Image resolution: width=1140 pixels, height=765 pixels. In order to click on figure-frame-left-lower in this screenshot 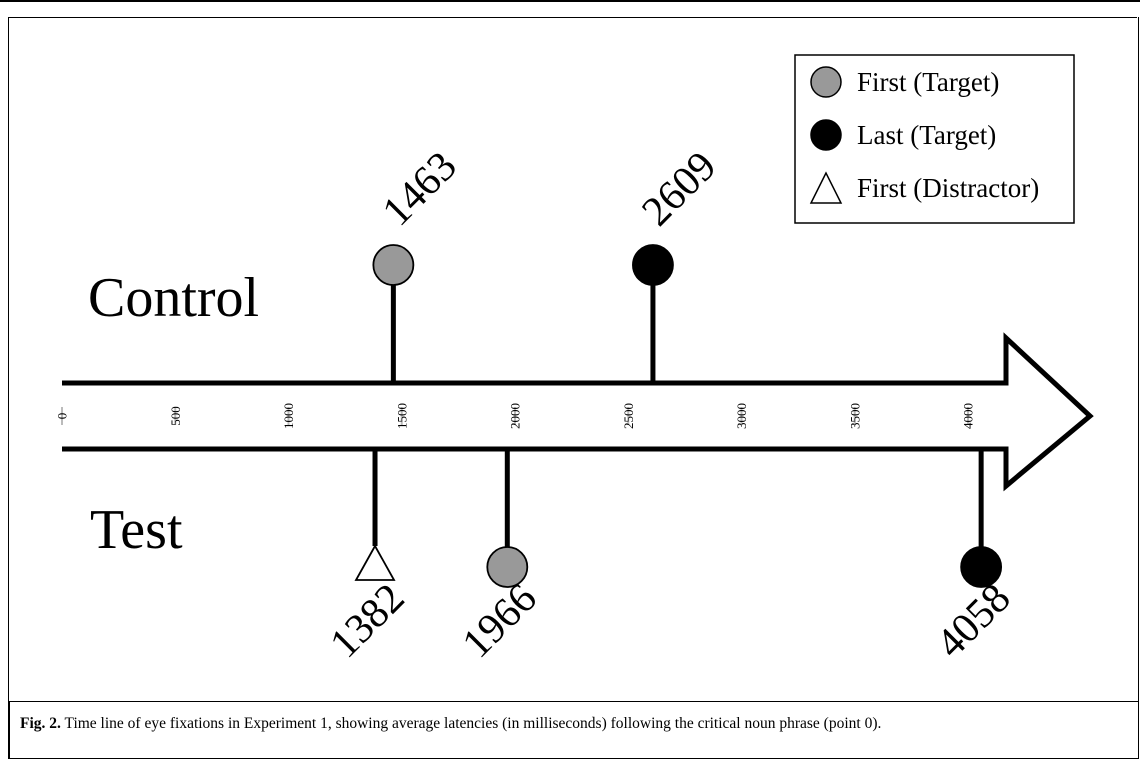, I will do `click(9, 730)`.